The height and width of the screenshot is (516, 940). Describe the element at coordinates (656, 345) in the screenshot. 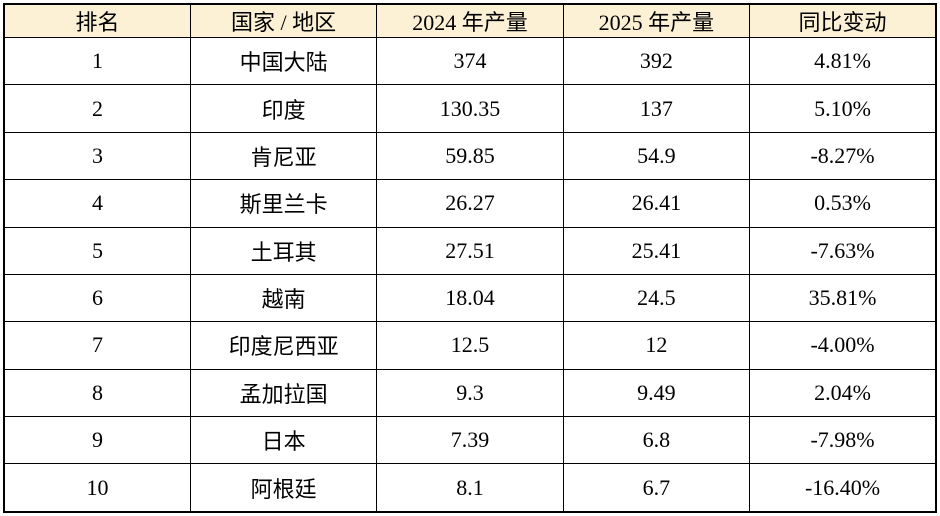

I see `output-2025-cell: 12` at that location.